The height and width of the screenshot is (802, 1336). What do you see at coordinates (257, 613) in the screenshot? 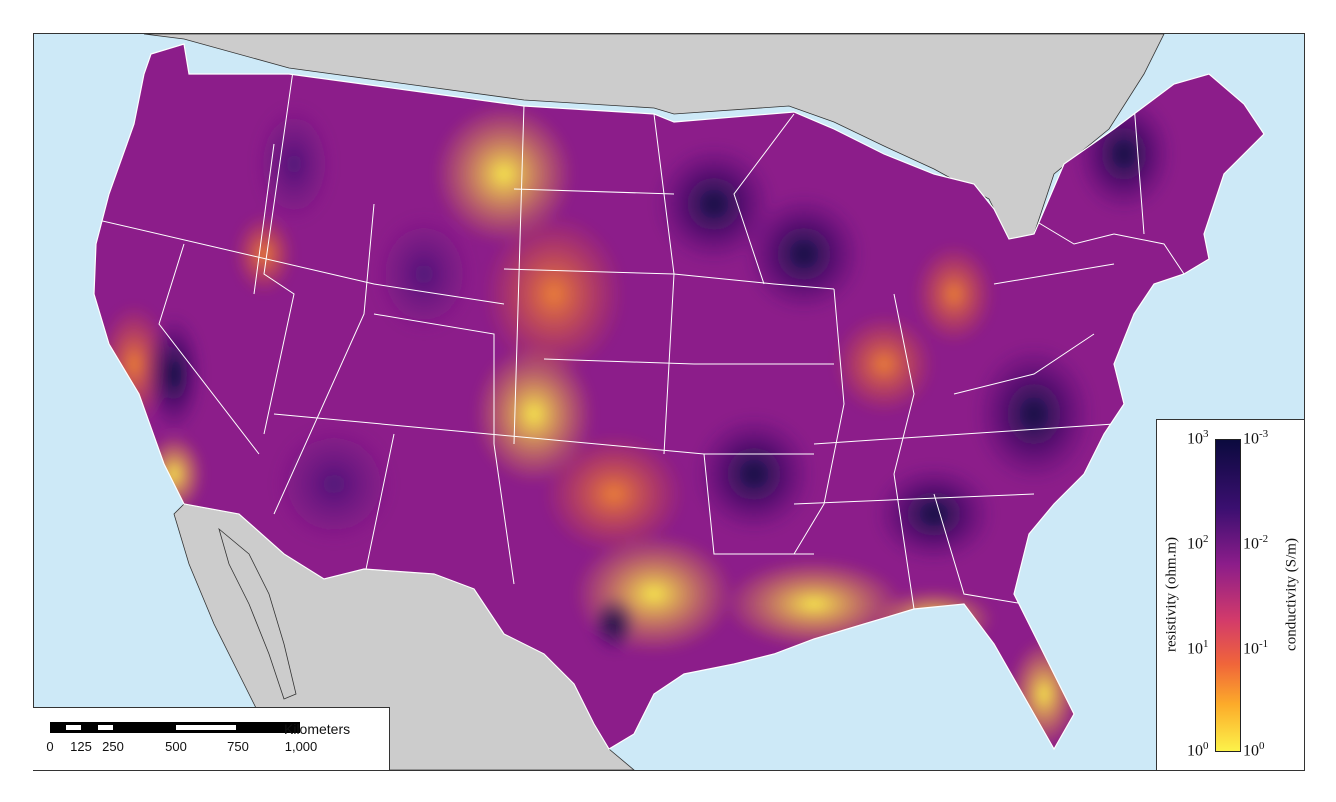
I see `baja-land` at bounding box center [257, 613].